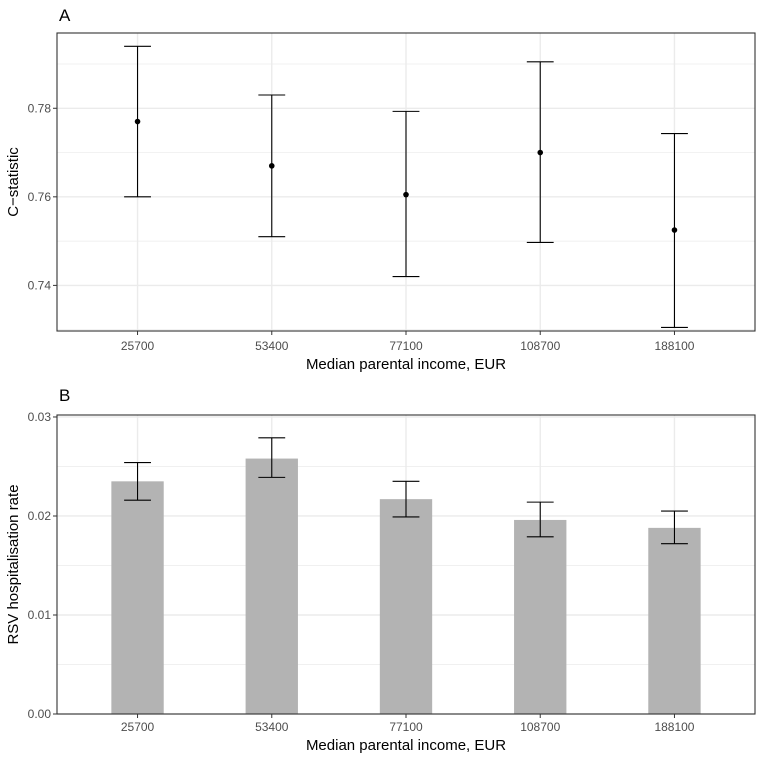  What do you see at coordinates (13, 564) in the screenshot?
I see `y-axis-title: RSV hospitalisation rate` at bounding box center [13, 564].